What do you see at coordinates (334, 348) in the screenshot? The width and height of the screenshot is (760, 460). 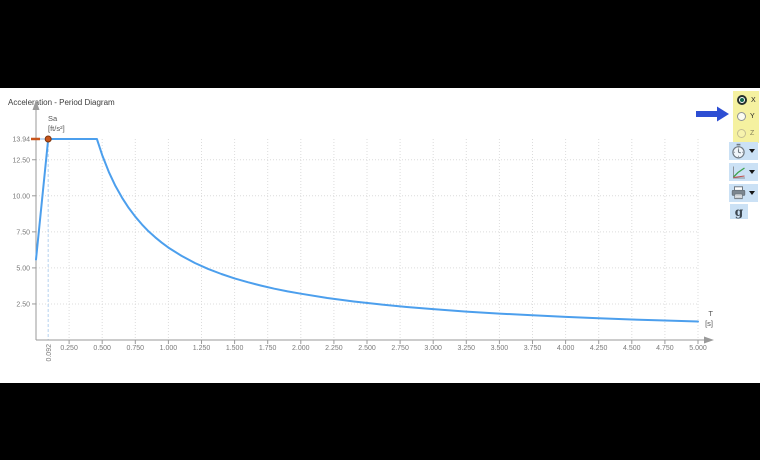 I see `x-tick-label: 2.250` at bounding box center [334, 348].